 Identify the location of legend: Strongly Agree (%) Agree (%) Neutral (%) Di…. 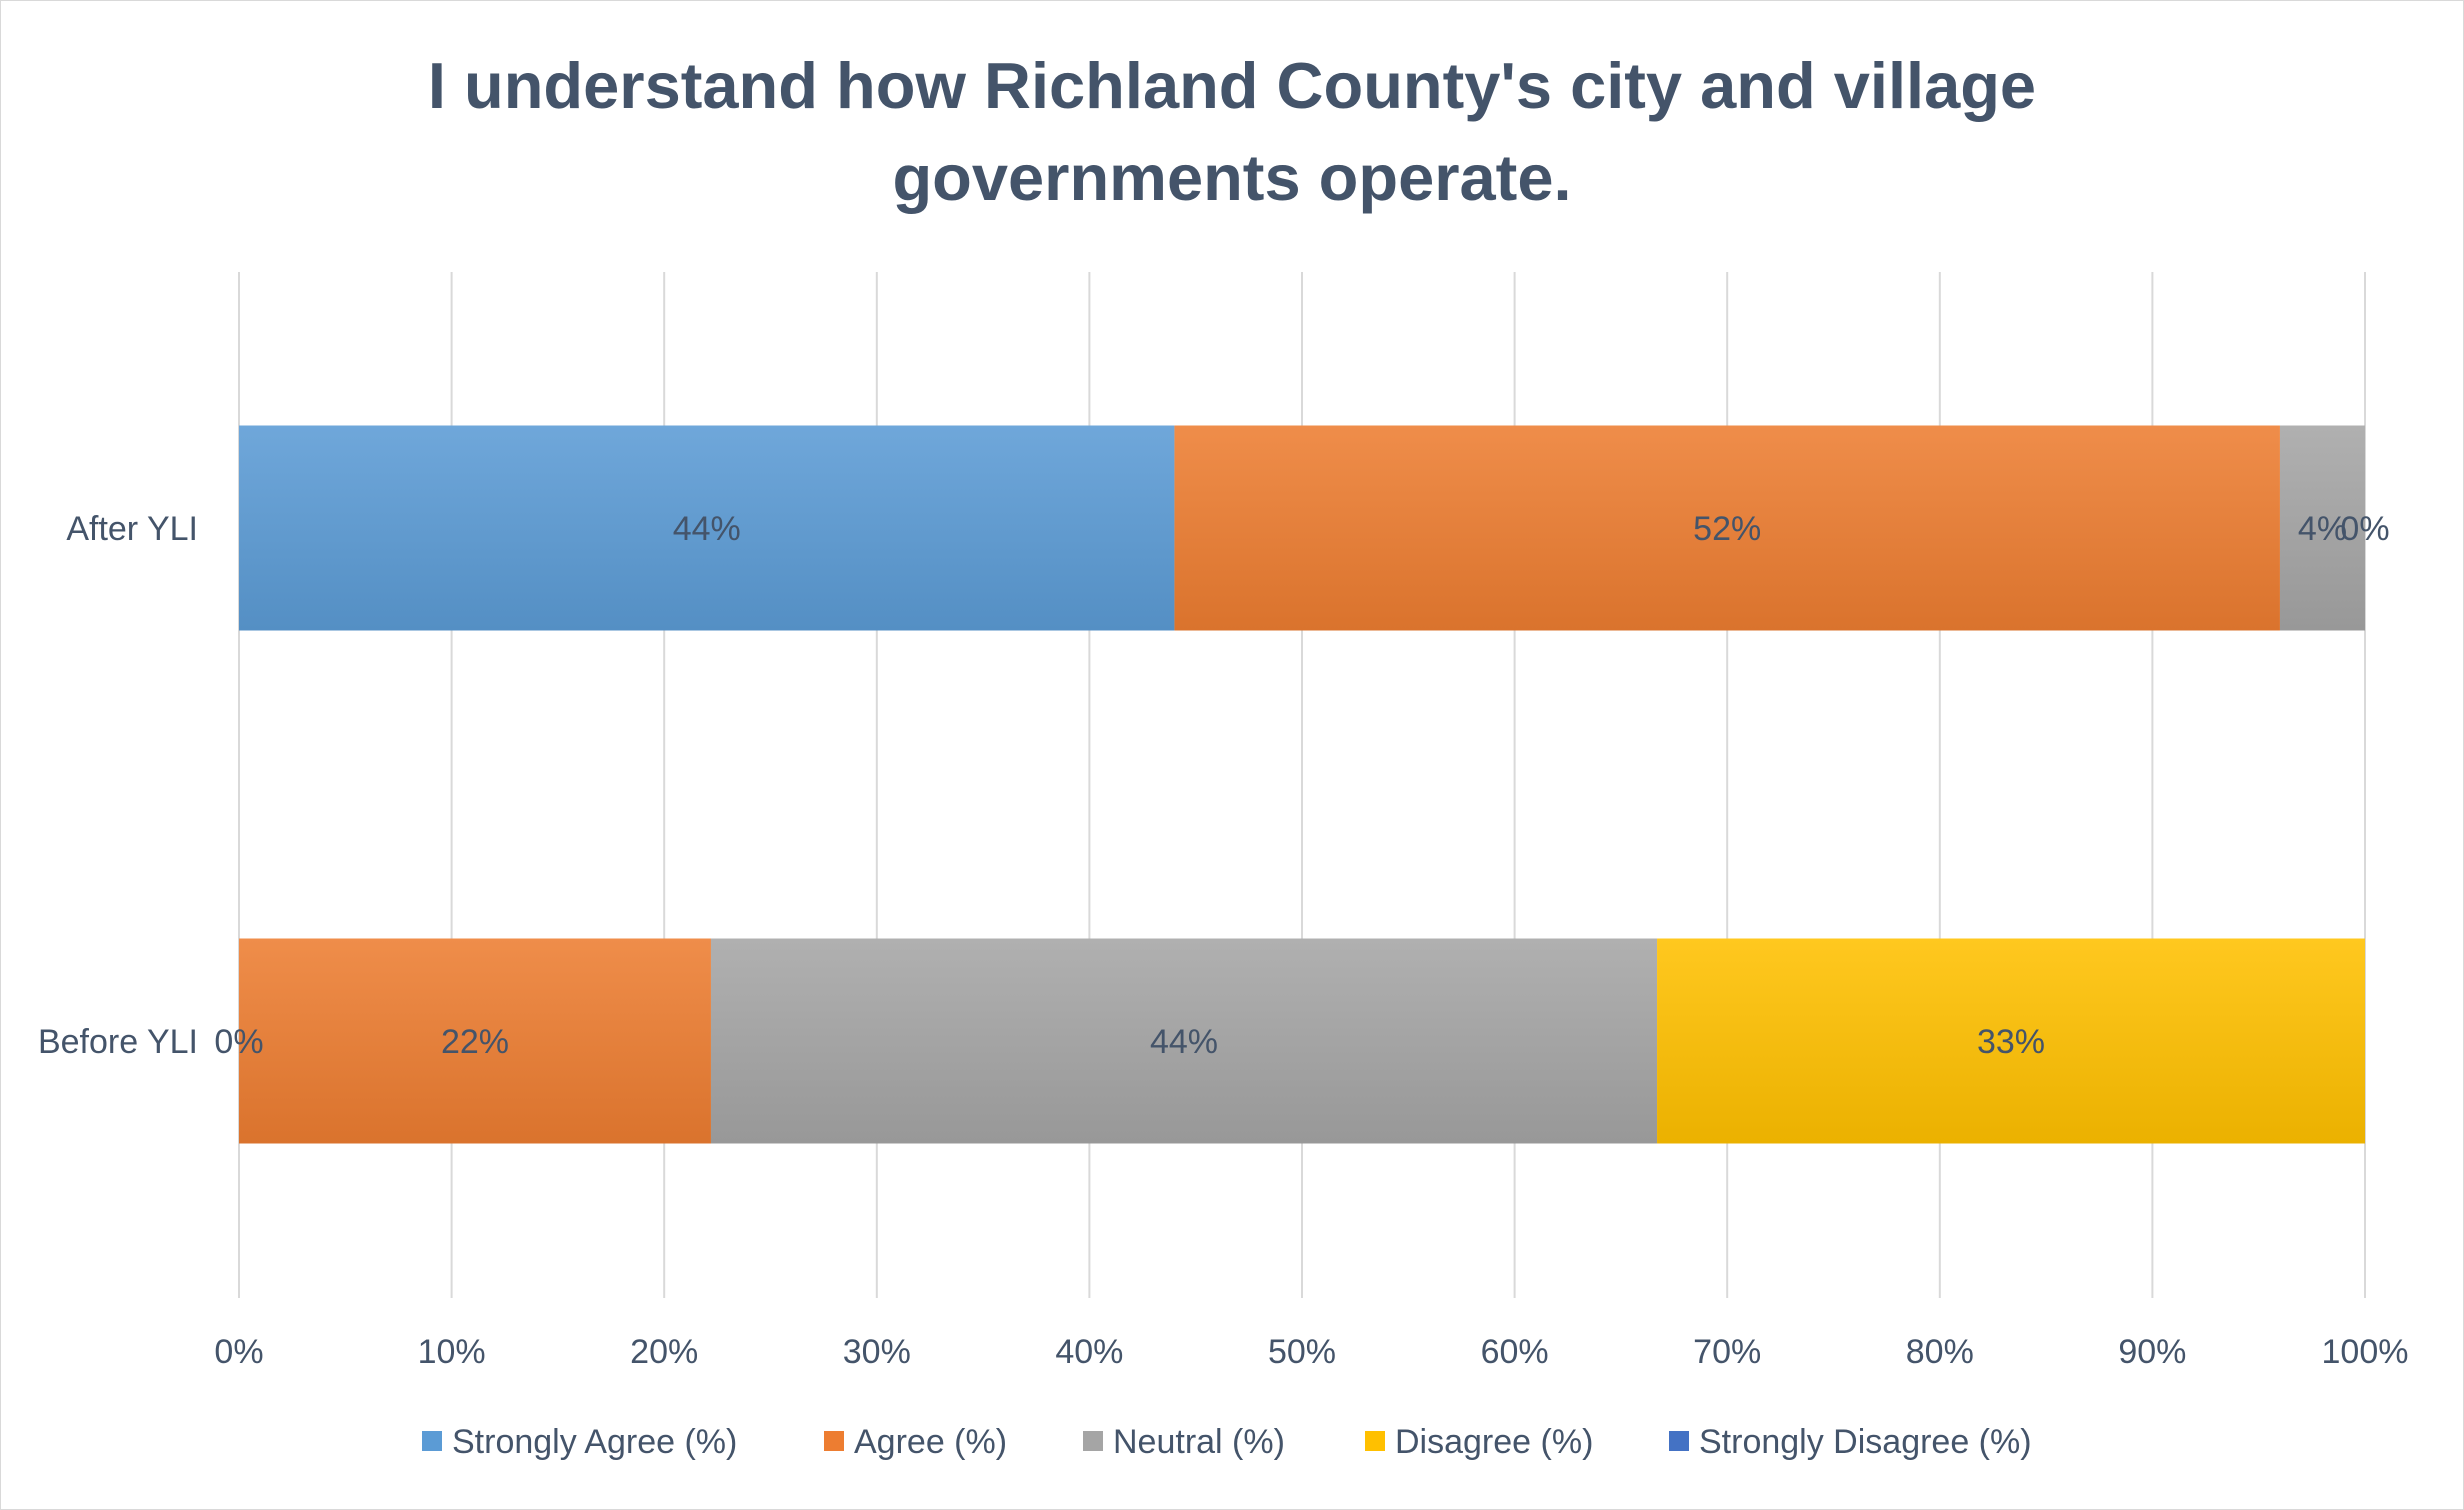
(1227, 1442).